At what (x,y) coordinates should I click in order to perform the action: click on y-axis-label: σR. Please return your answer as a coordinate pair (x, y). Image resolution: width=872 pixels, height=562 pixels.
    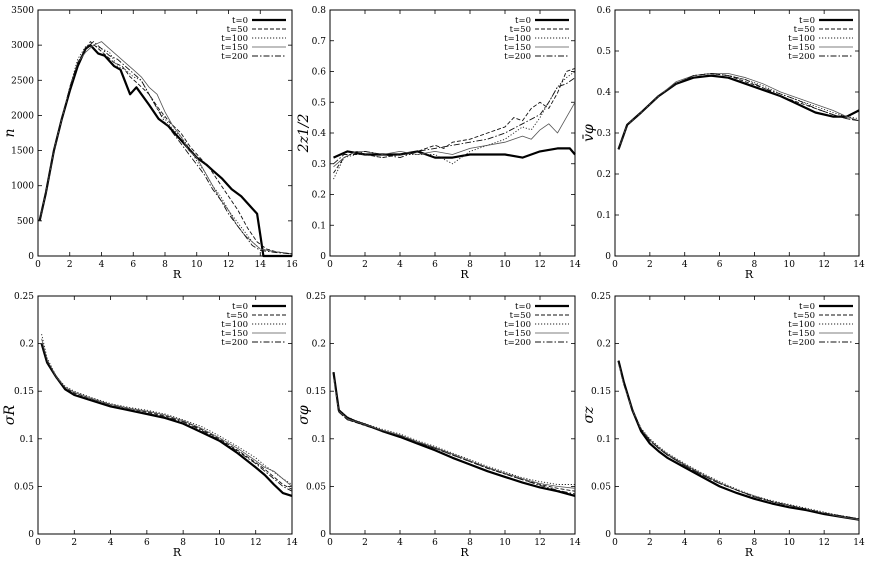
    Looking at the image, I should click on (10, 414).